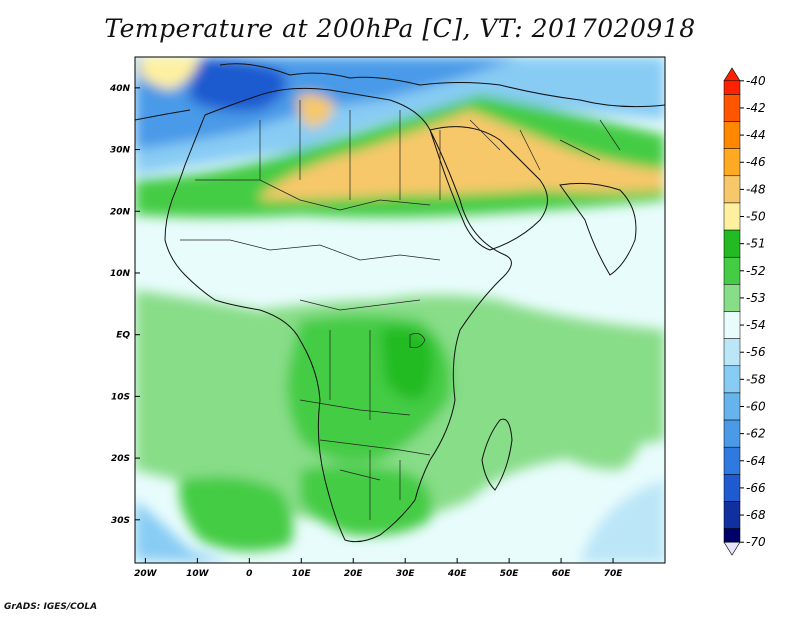  What do you see at coordinates (756, 244) in the screenshot?
I see `colorbar-label: -51` at bounding box center [756, 244].